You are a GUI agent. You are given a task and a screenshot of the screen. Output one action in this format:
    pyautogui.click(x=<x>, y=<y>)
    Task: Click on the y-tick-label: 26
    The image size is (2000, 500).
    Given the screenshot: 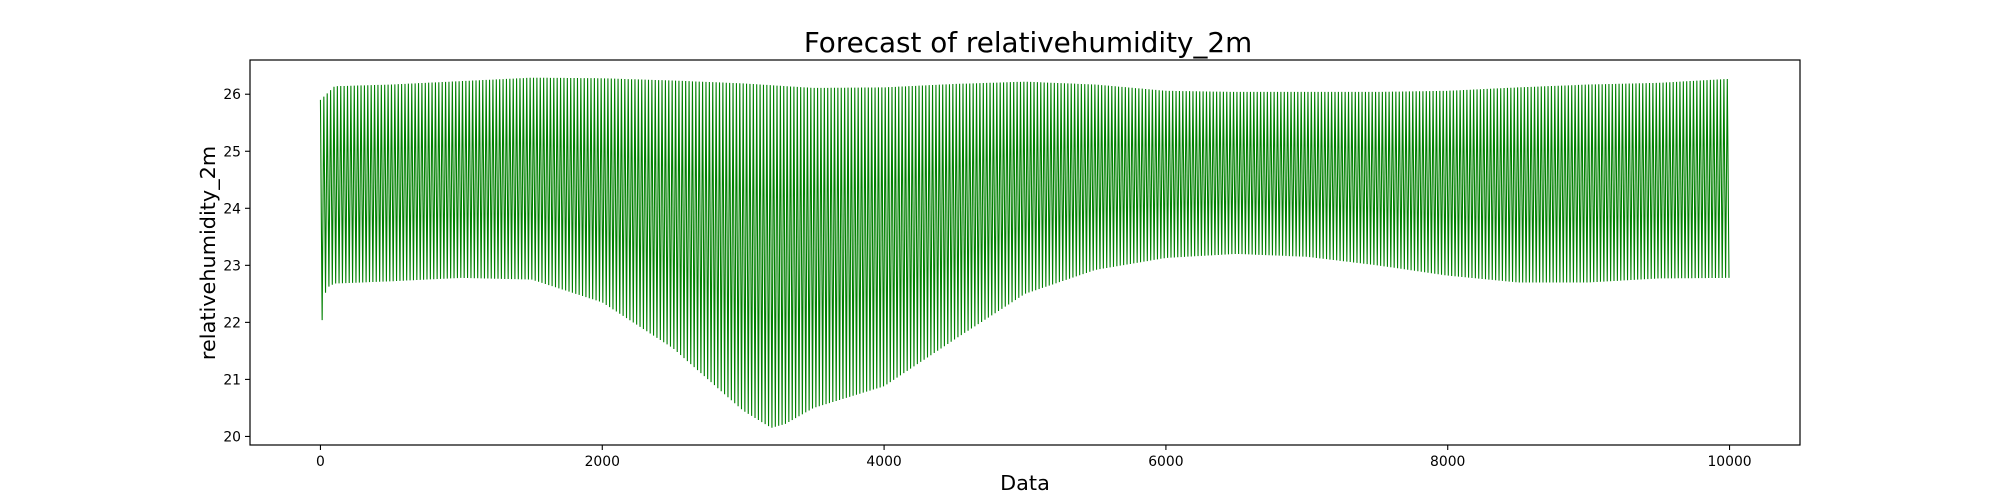 What is the action you would take?
    pyautogui.click(x=232, y=95)
    